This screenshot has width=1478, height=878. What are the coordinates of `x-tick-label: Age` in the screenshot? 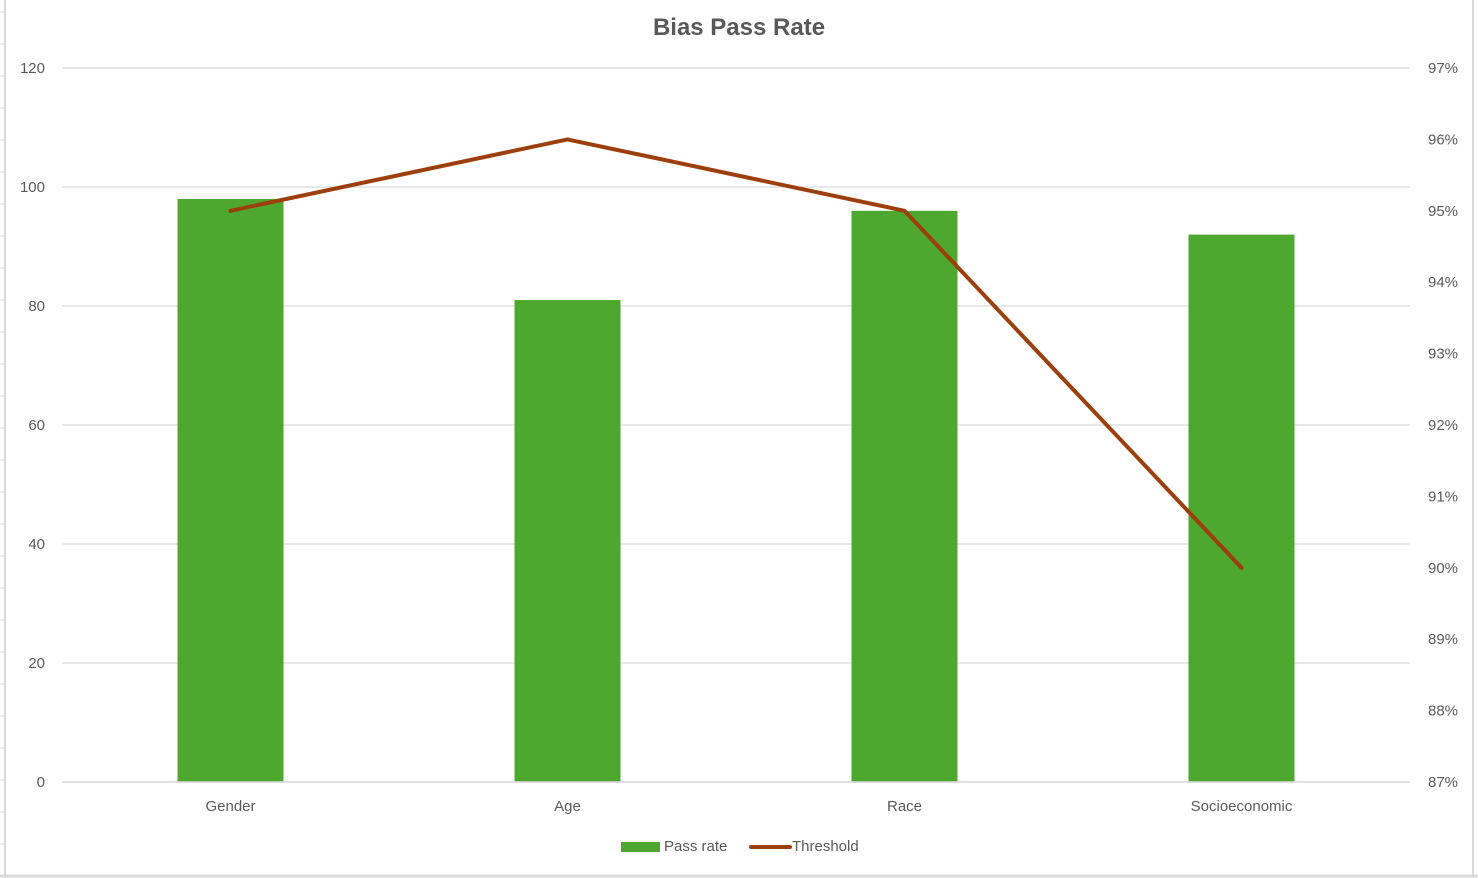 It's located at (567, 806).